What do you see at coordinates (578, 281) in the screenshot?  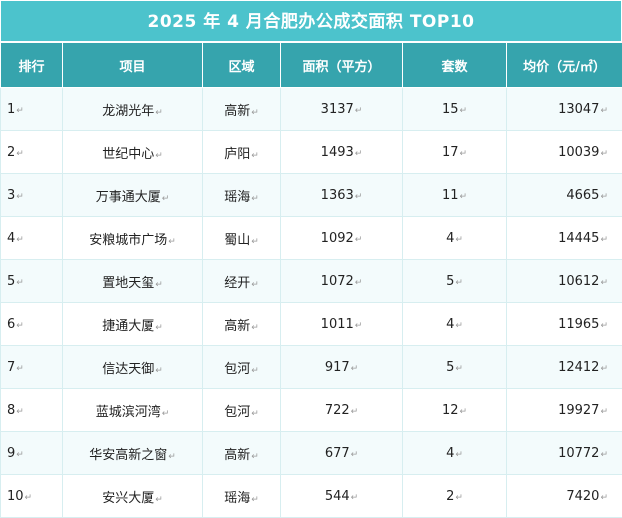 I see `cell-price-value: 10612` at bounding box center [578, 281].